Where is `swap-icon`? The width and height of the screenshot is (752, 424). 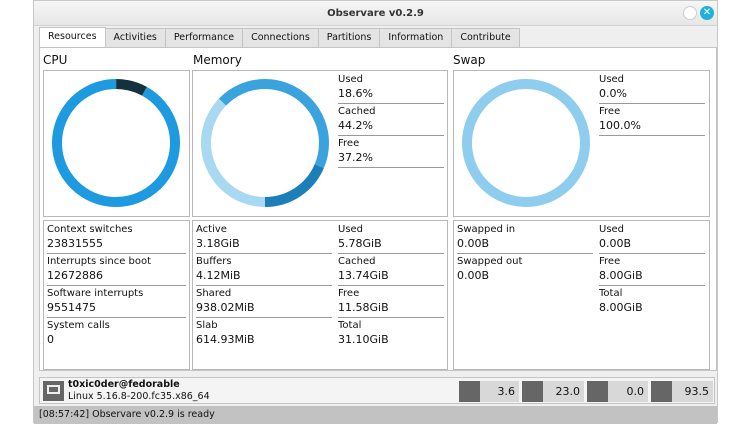
swap-icon is located at coordinates (597, 391).